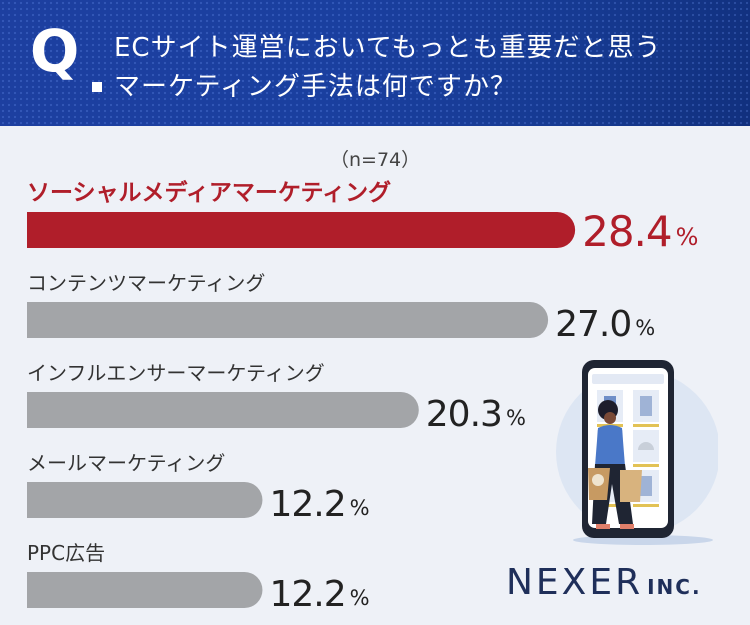 This screenshot has width=750, height=625. I want to click on value-label: 20.3, so click(464, 414).